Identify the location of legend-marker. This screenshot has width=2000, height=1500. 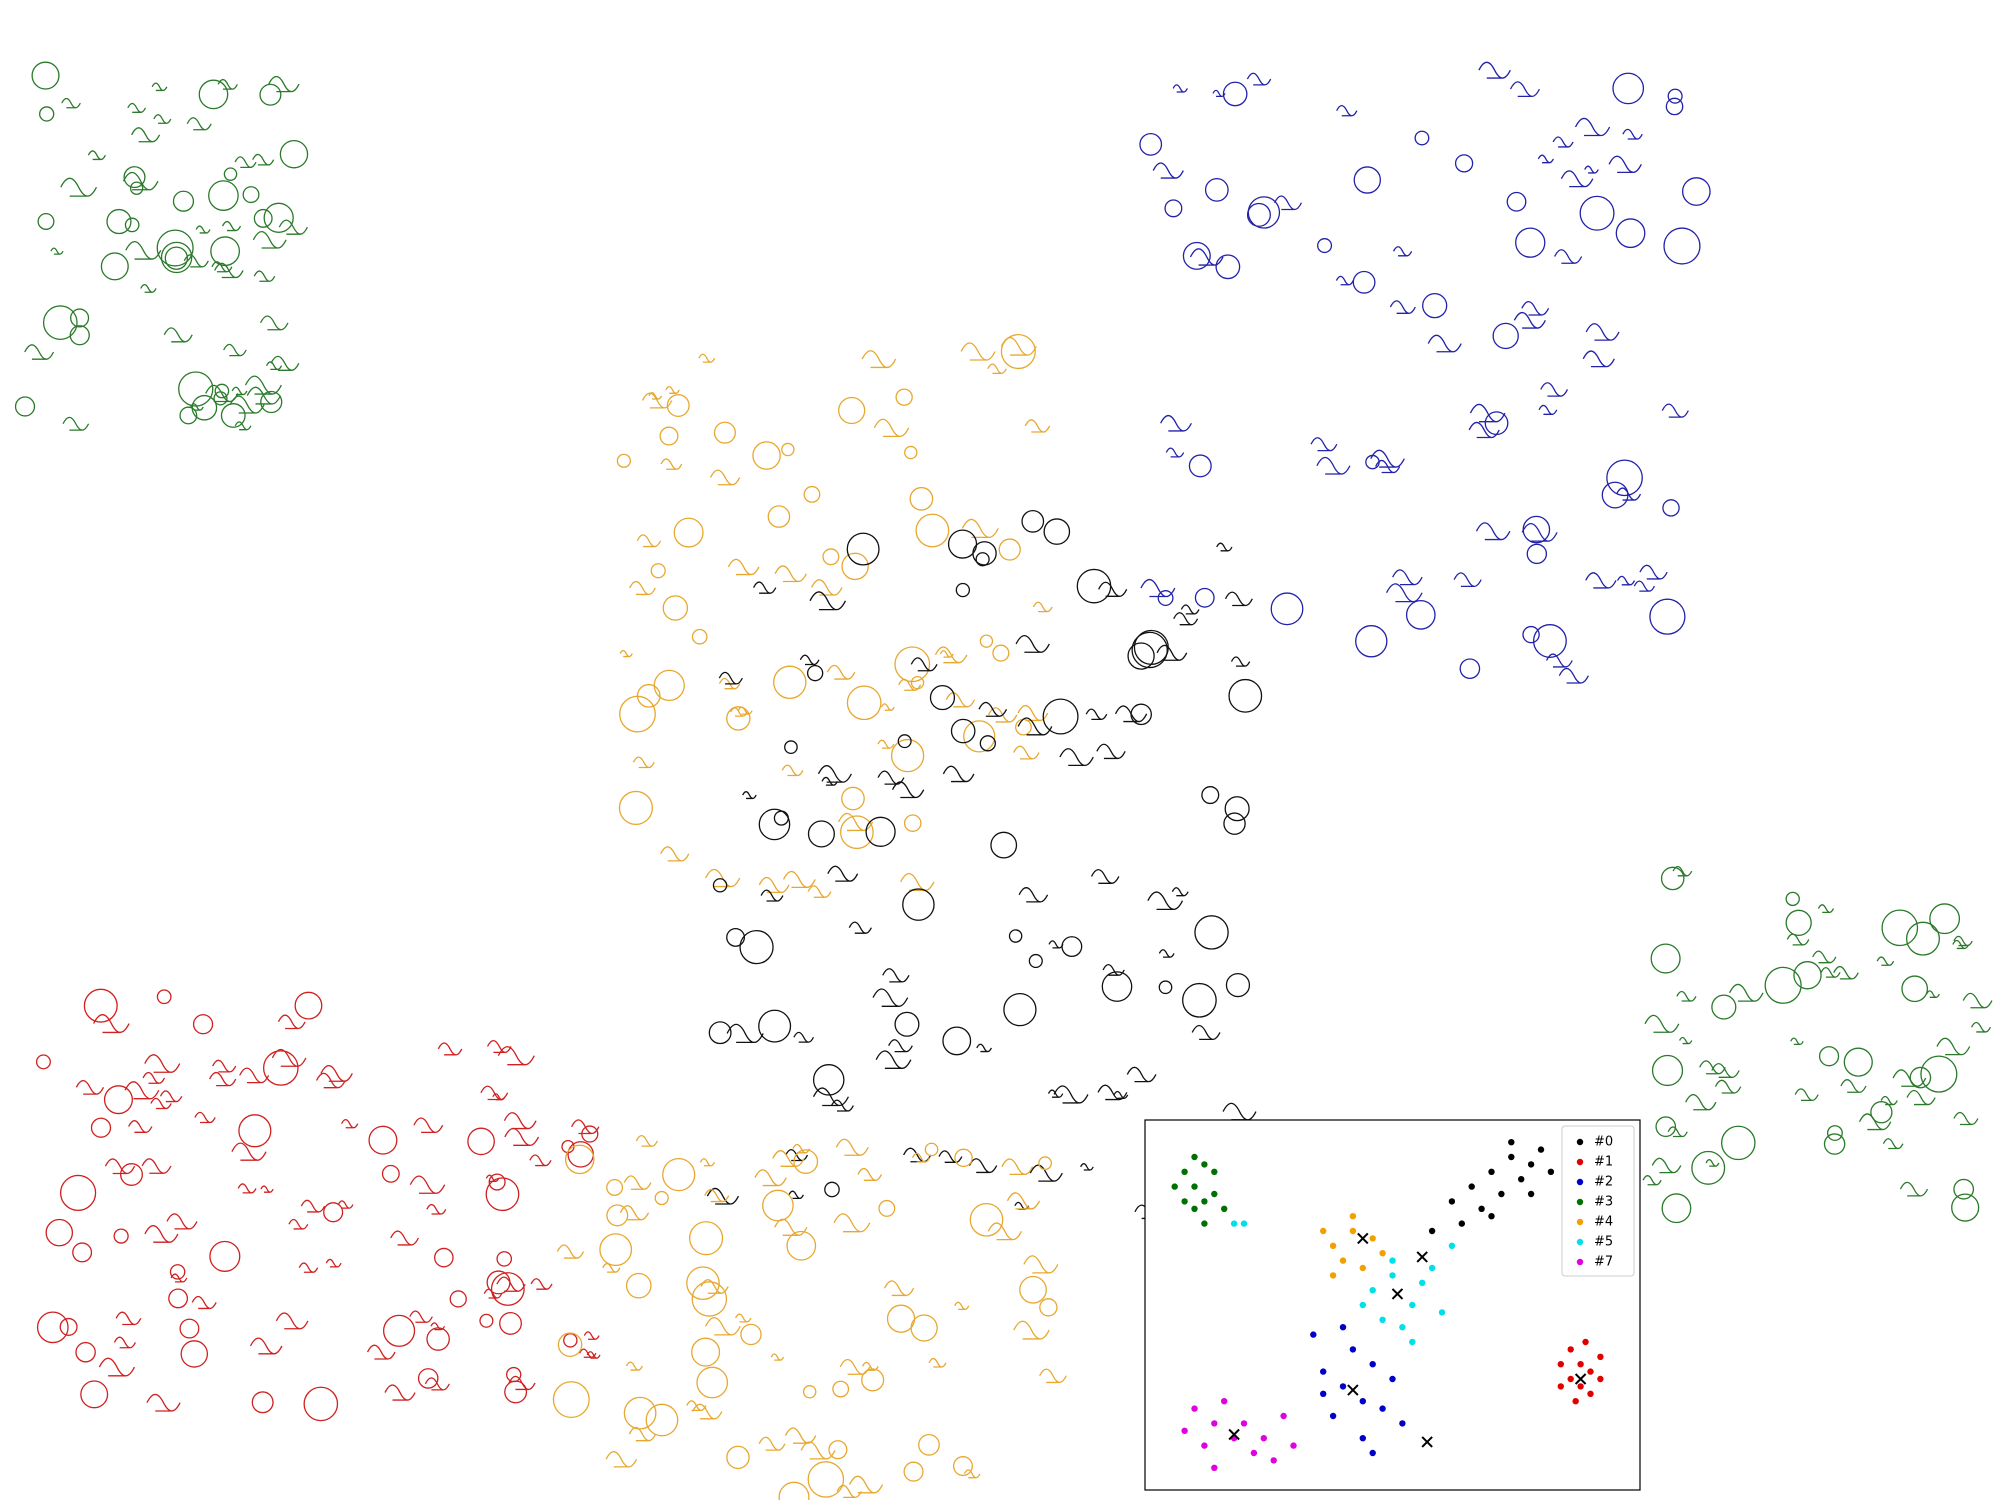
(1580, 1202).